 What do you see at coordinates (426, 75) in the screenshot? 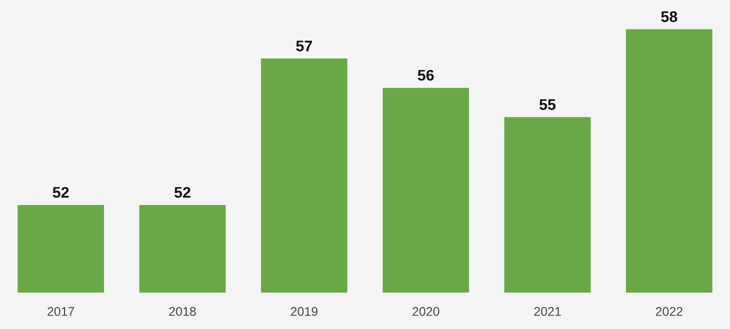
I see `data-label: 56` at bounding box center [426, 75].